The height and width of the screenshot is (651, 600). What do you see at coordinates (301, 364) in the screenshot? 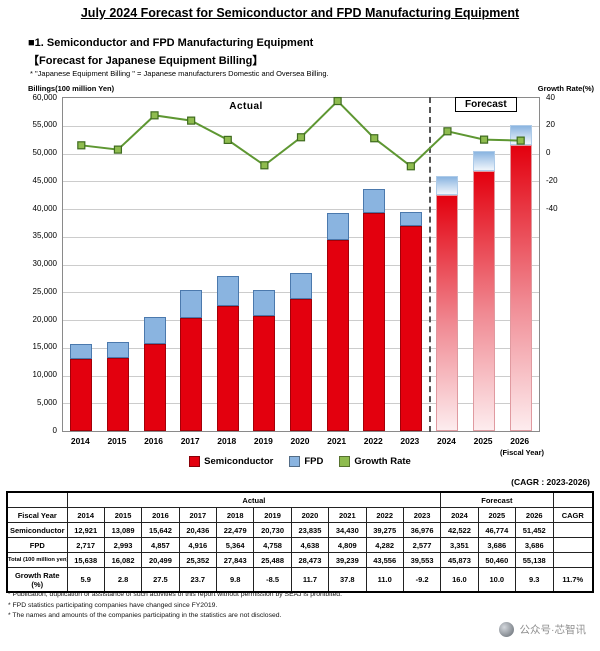
I see `bar-semiconductor-2020` at bounding box center [301, 364].